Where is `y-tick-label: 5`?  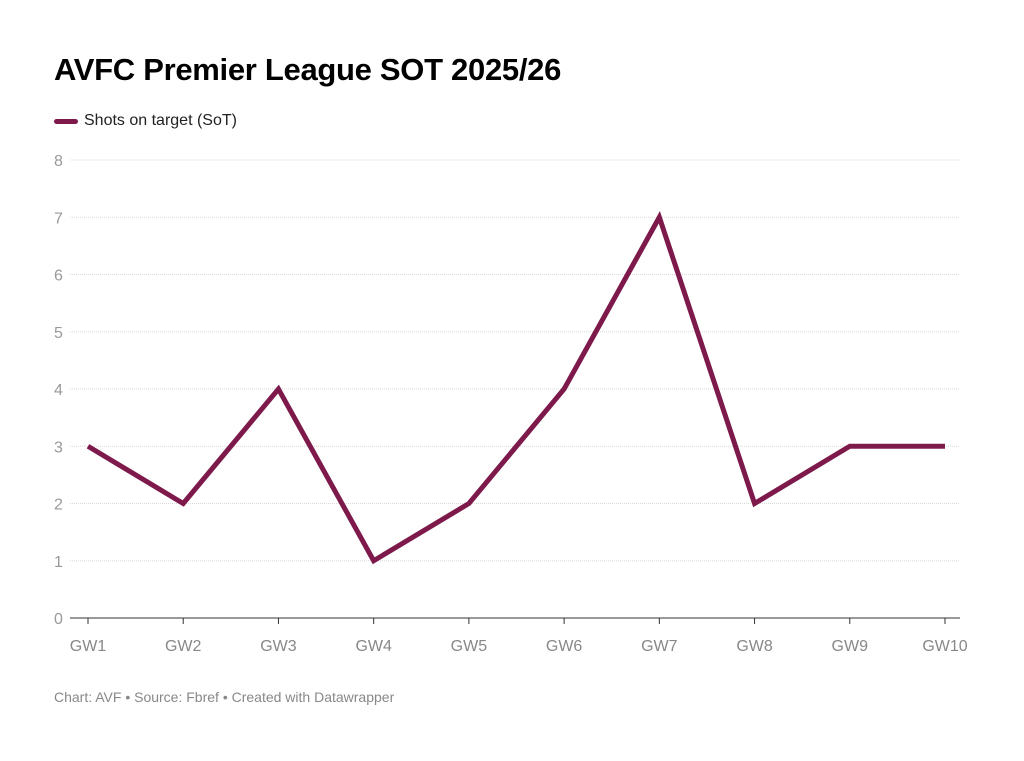 y-tick-label: 5 is located at coordinates (58, 333).